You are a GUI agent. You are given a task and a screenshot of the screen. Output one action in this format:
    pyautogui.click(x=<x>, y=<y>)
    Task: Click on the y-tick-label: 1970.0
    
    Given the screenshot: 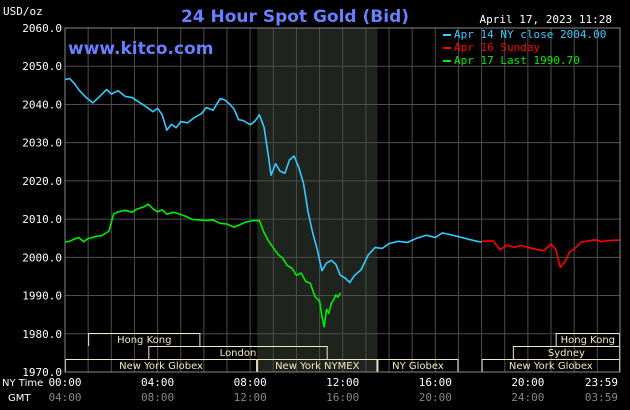 What is the action you would take?
    pyautogui.click(x=42, y=372)
    